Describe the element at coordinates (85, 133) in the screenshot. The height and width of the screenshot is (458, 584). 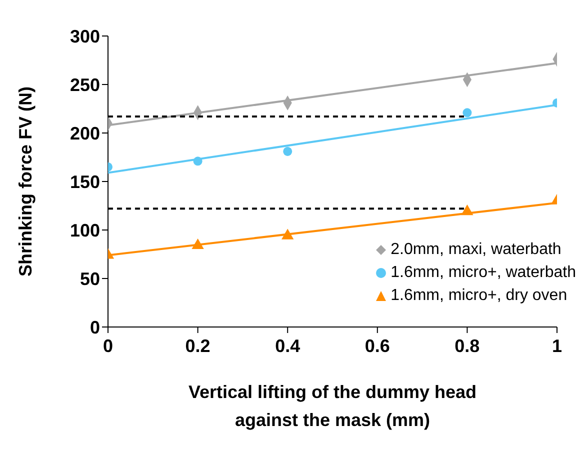
I see `y-tick-label: 200` at that location.